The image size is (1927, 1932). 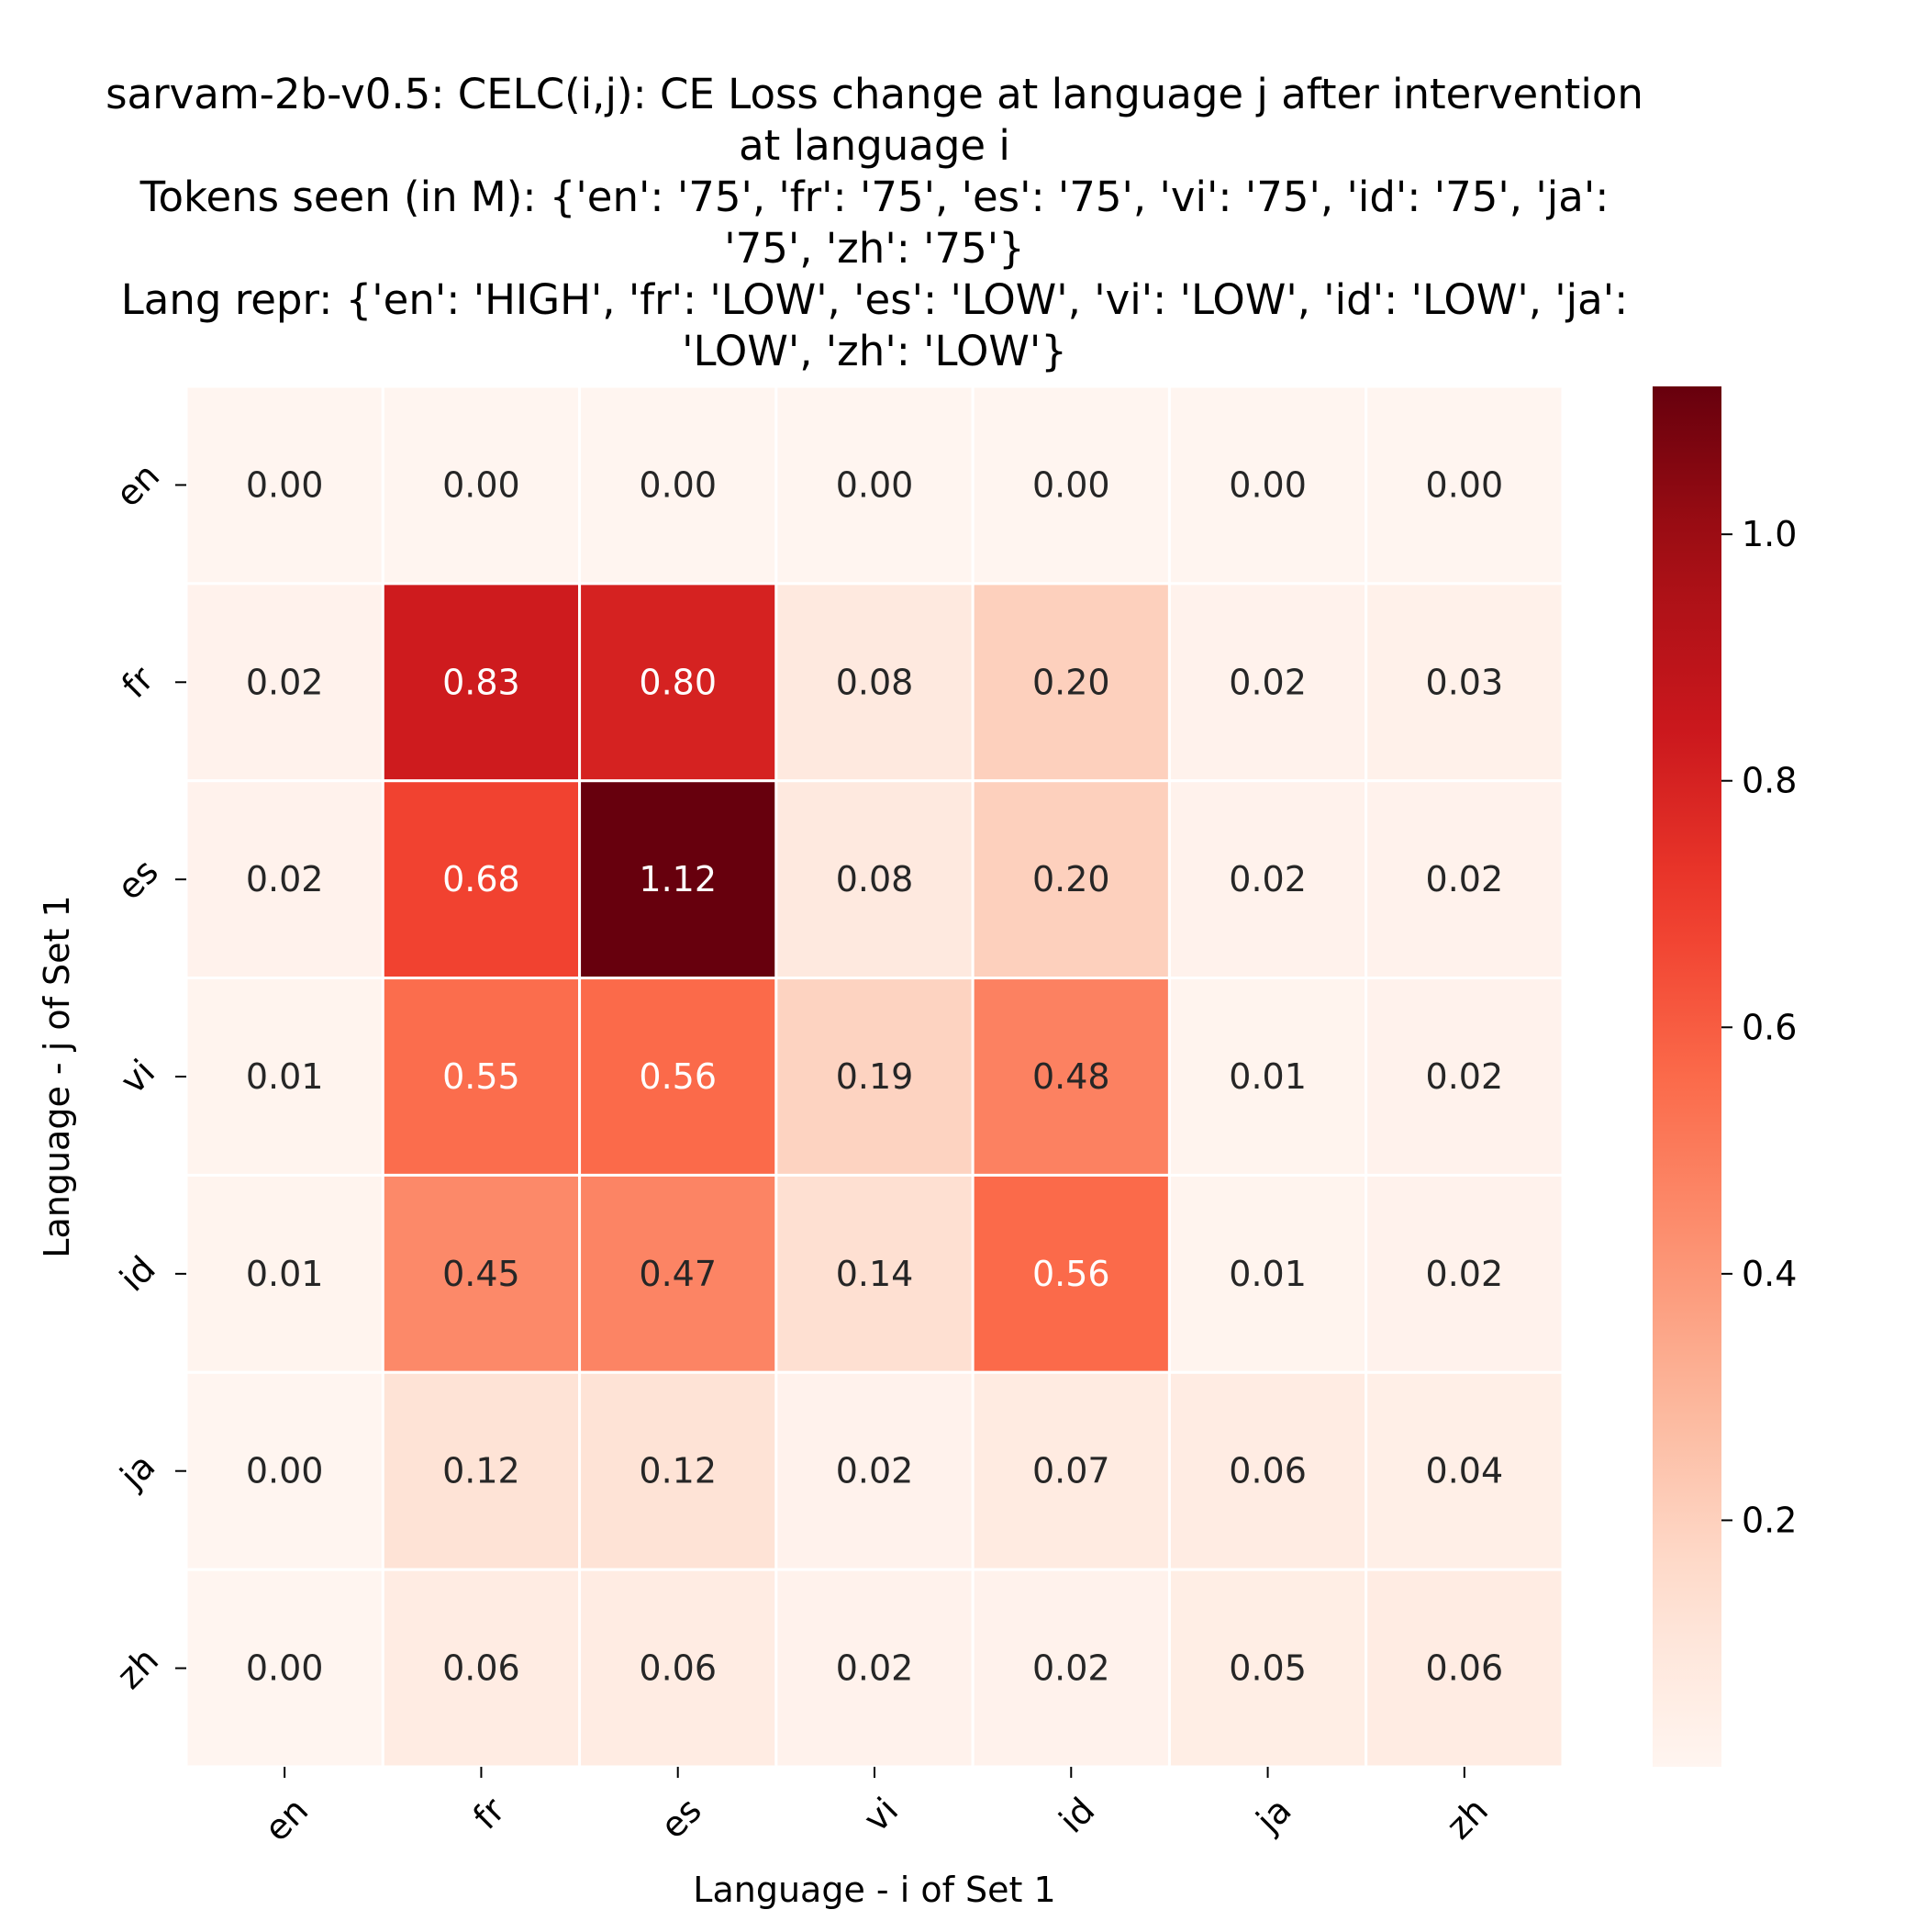 I want to click on heatmap-cell-en-ja, so click(x=1267, y=486).